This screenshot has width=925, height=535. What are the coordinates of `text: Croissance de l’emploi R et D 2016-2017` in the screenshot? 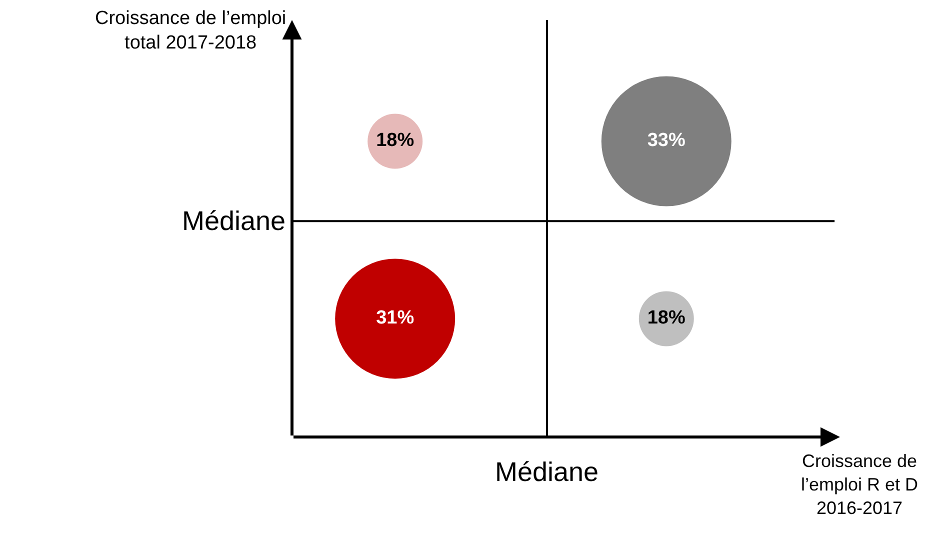 It's located at (859, 484).